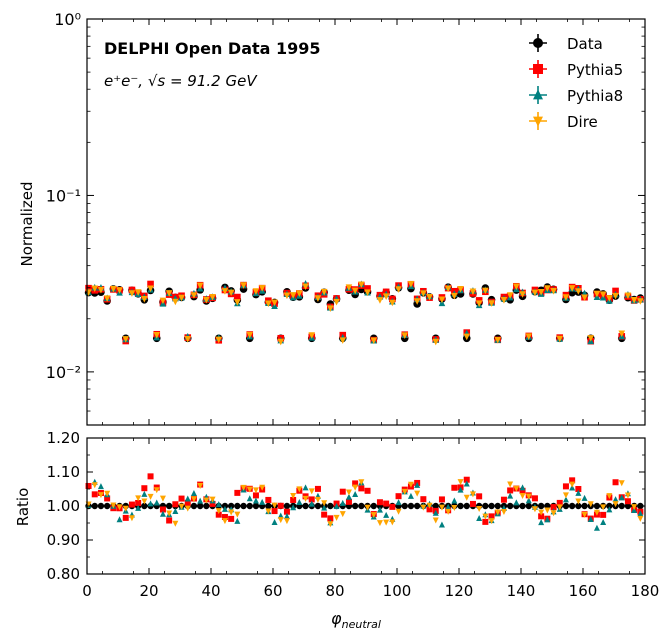  I want to click on legend-marker-data, so click(538, 43).